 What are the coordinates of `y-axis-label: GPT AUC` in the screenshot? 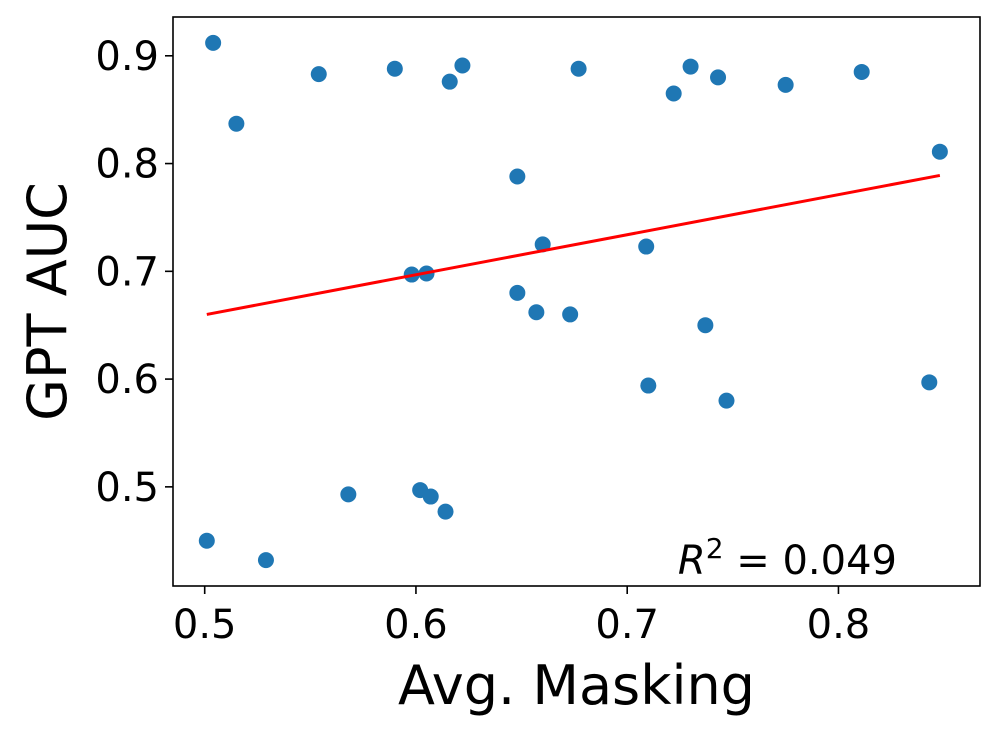 It's located at (47, 301).